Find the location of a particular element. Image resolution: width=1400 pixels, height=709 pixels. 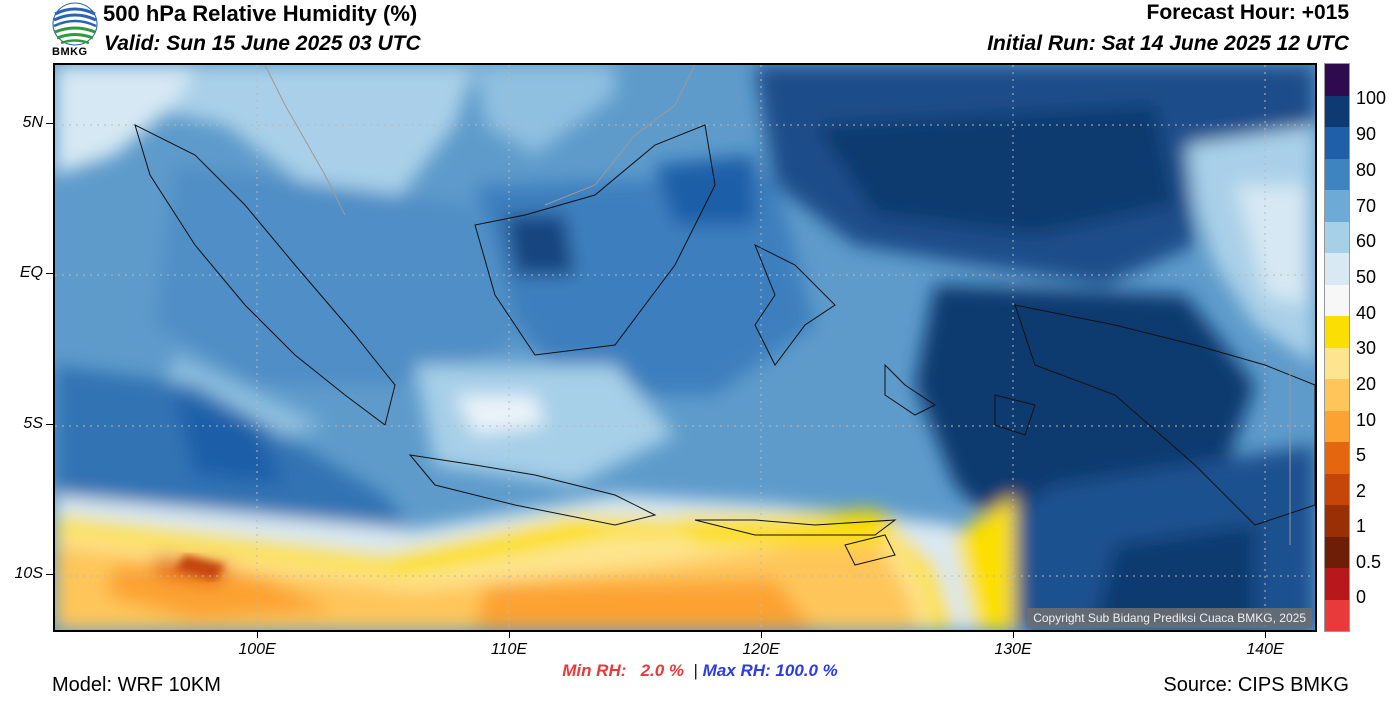

lat-label-5n: 5N is located at coordinates (32, 122).